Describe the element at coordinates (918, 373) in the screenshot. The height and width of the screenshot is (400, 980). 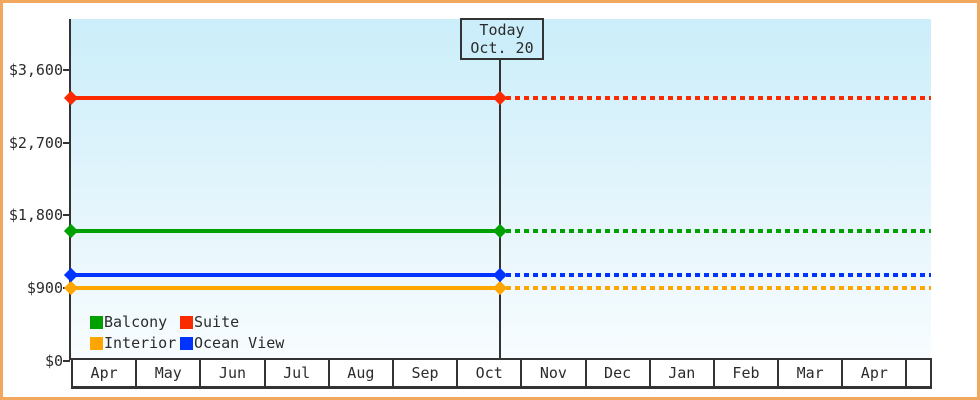
I see `month-cell-empty` at that location.